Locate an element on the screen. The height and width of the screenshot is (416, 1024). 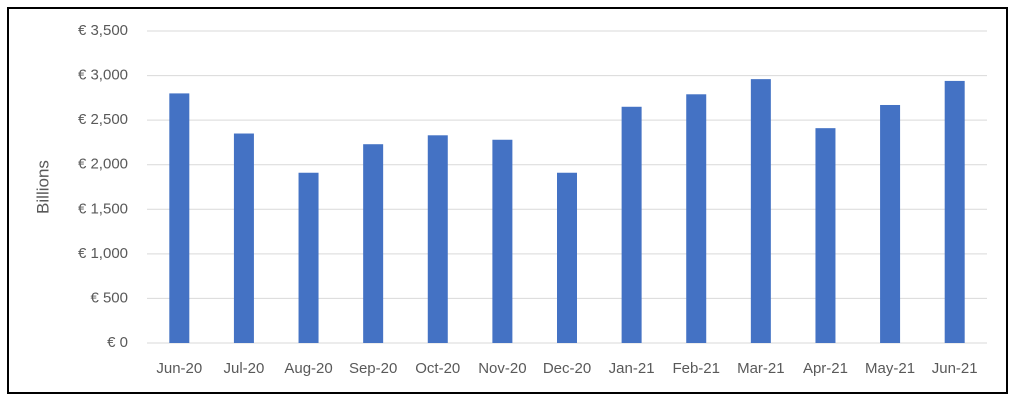
x-tick-label: Jan-21 is located at coordinates (632, 368).